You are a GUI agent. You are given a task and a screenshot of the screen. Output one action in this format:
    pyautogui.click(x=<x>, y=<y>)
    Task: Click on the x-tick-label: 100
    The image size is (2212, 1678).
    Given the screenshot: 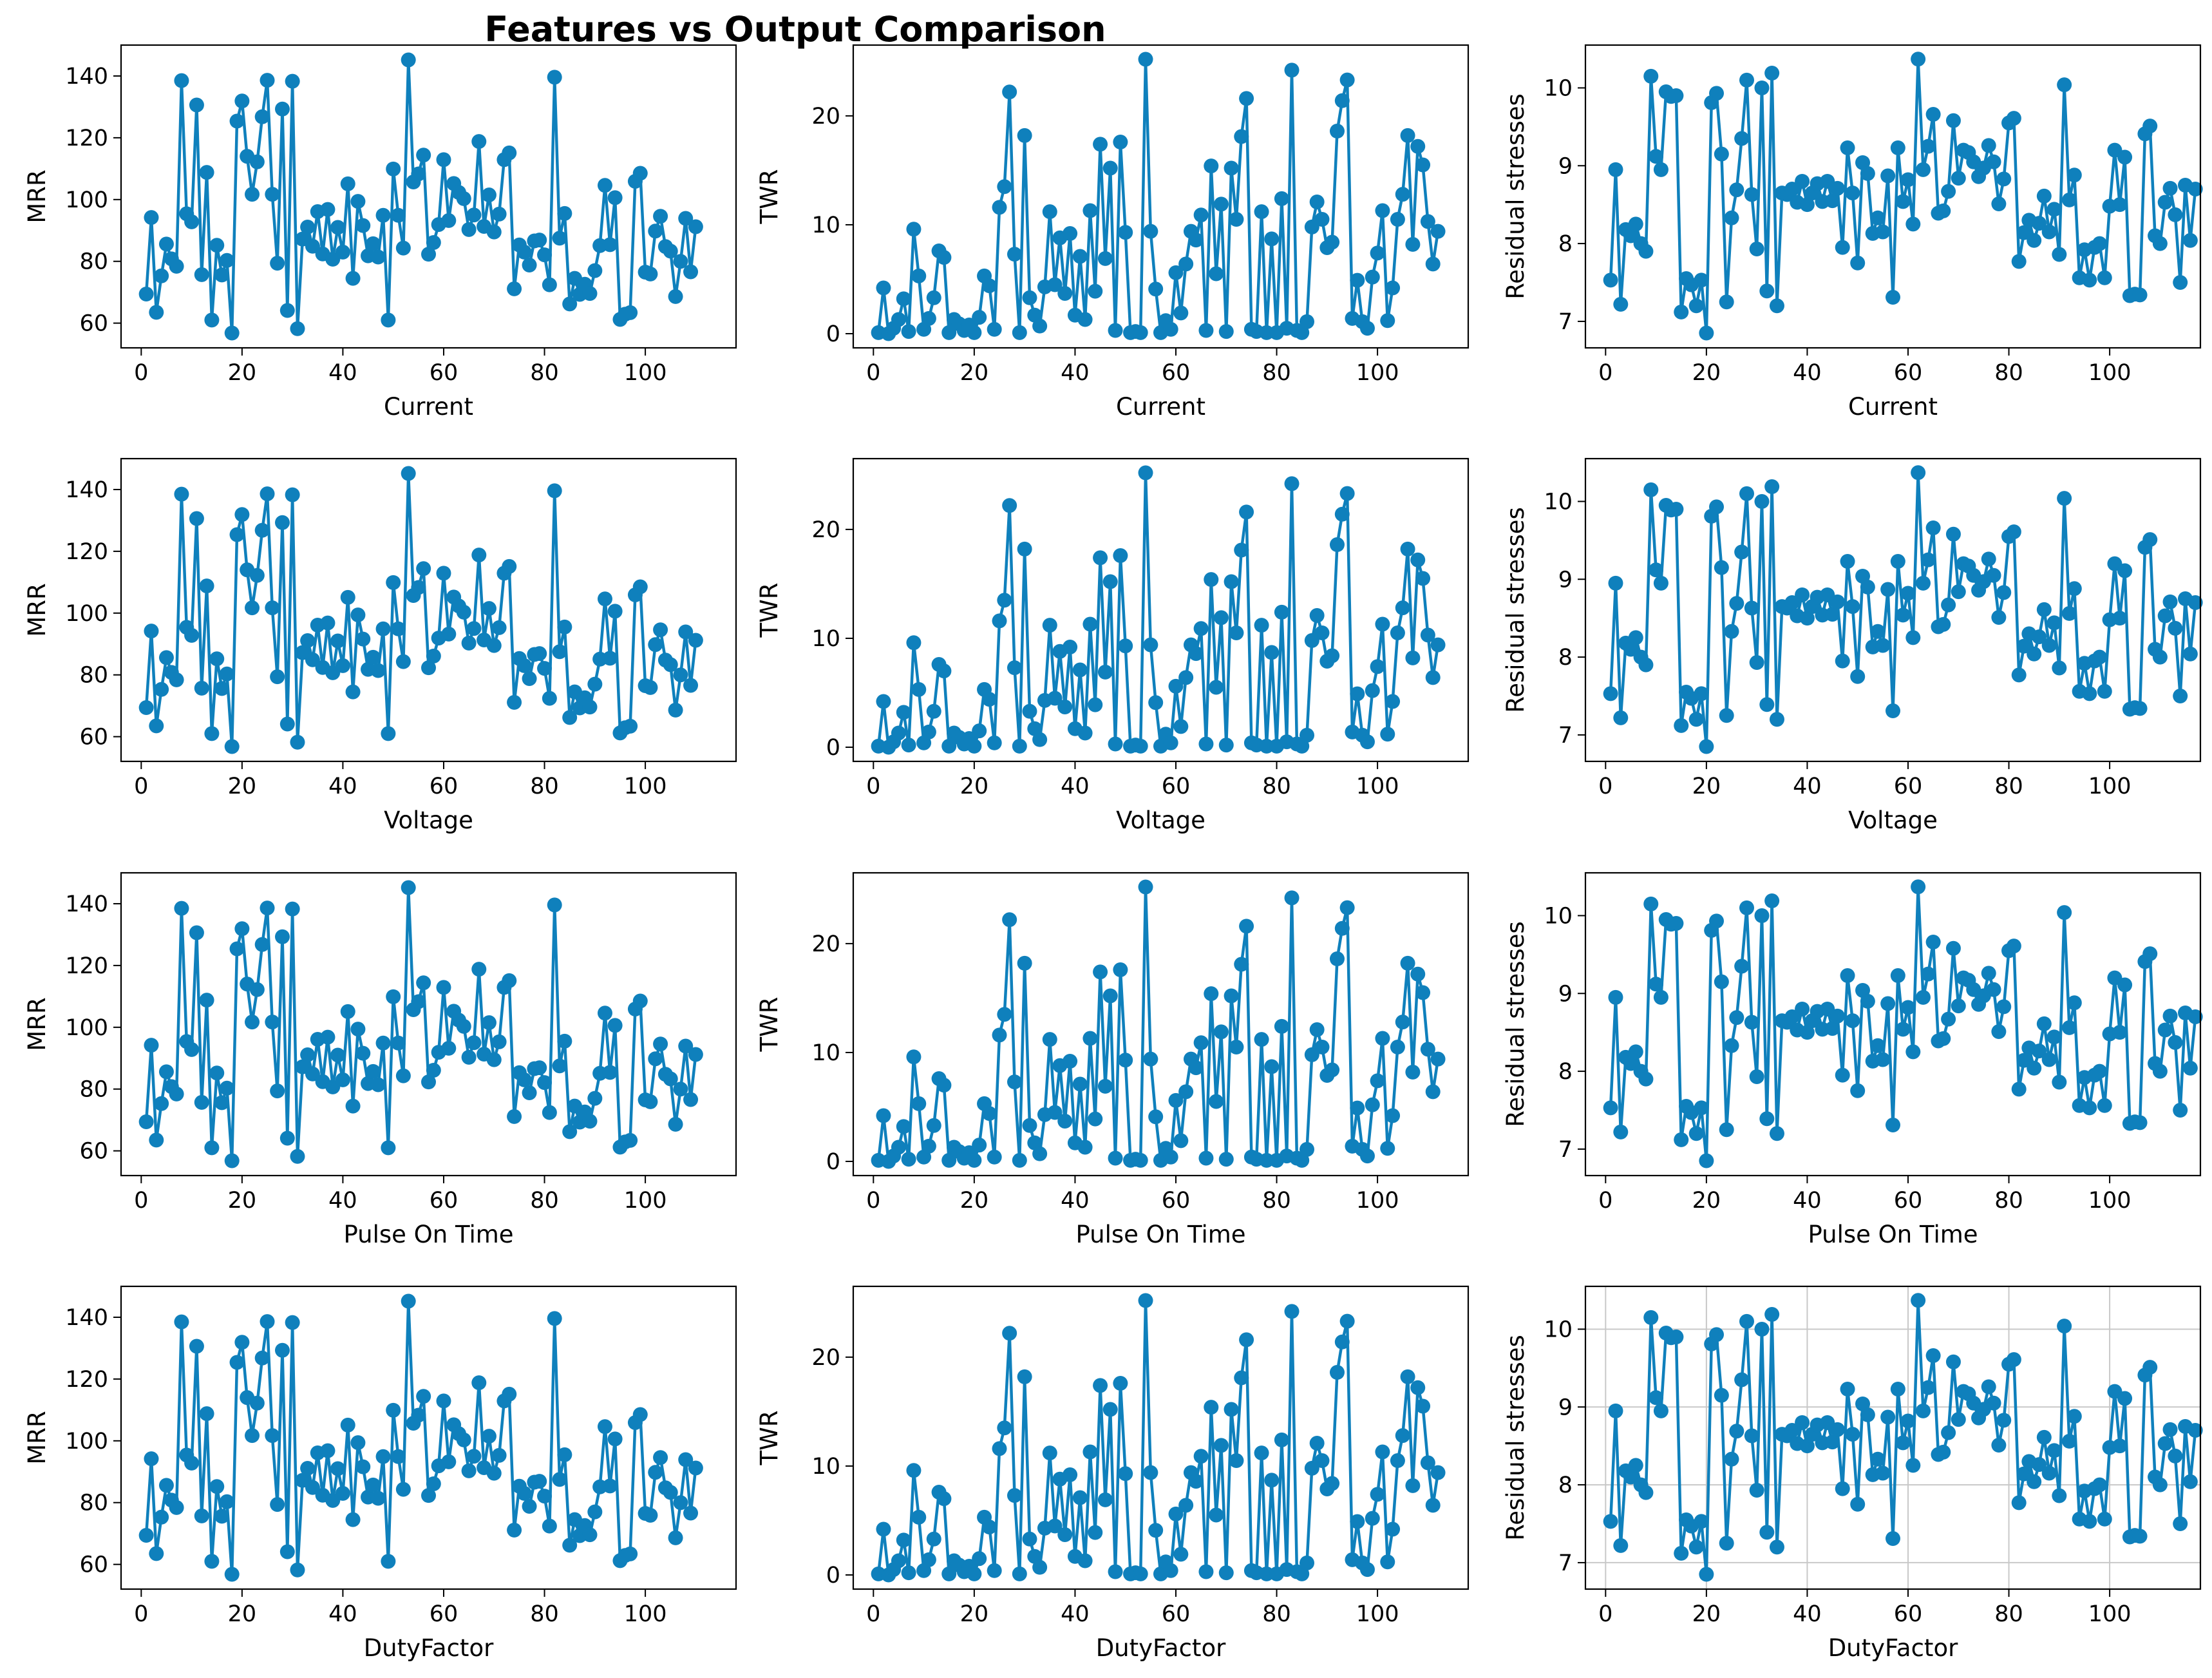 What is the action you would take?
    pyautogui.click(x=1377, y=373)
    